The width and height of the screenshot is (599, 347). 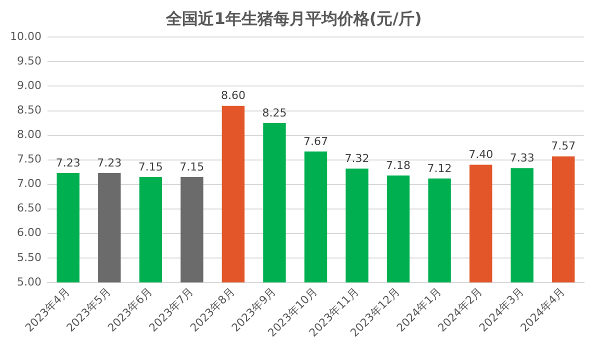 What do you see at coordinates (29, 183) in the screenshot?
I see `y-tick-label: 7.00` at bounding box center [29, 183].